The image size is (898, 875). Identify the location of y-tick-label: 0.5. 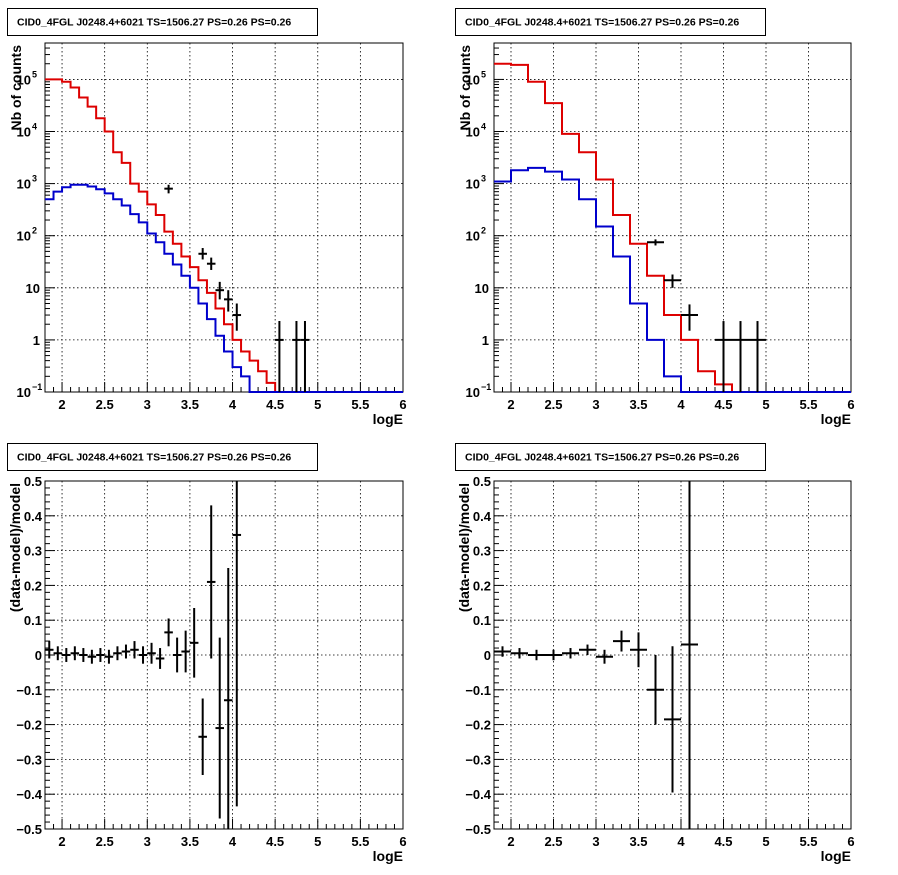
(482, 481).